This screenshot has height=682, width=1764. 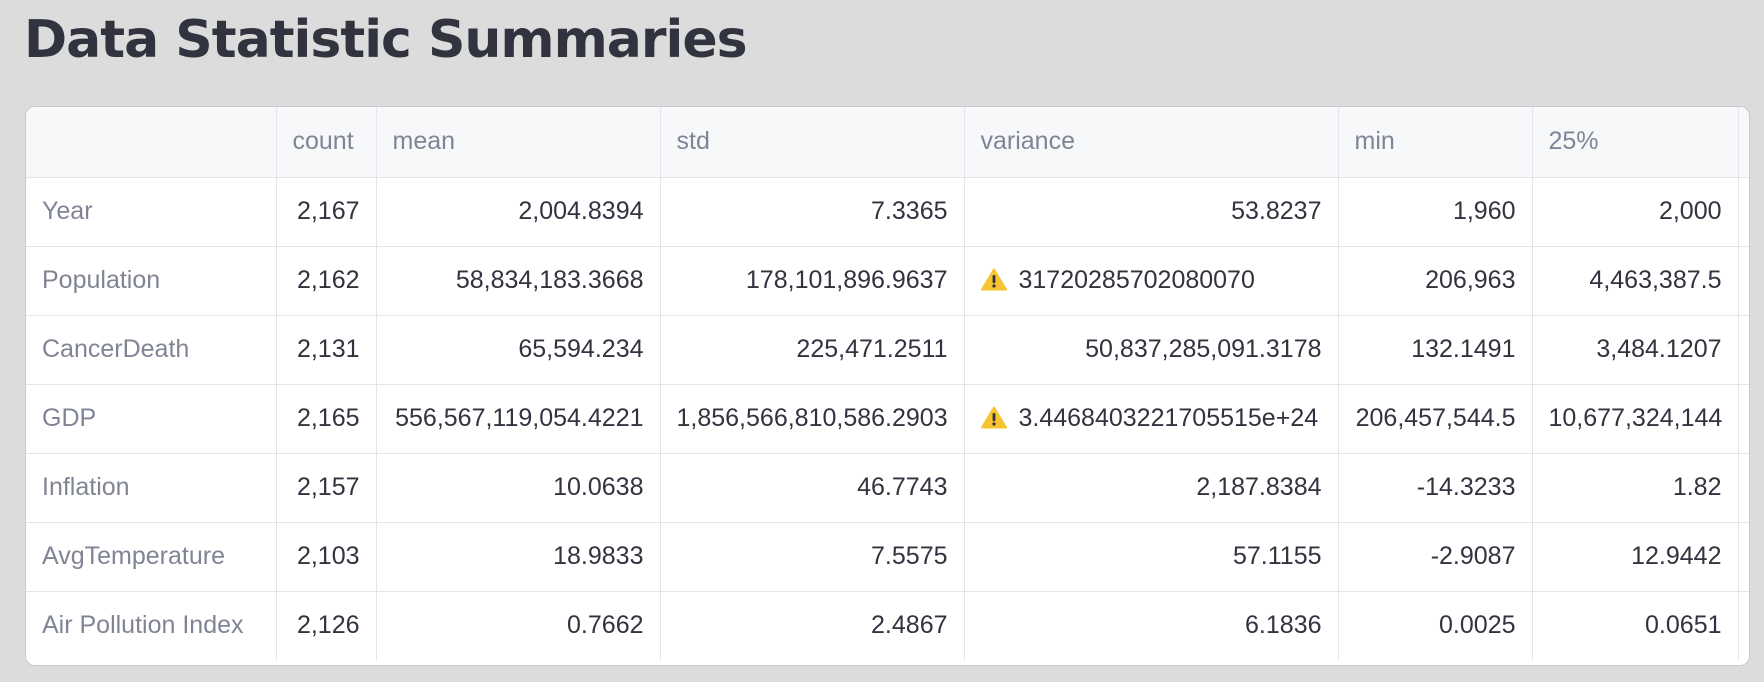 What do you see at coordinates (1635, 419) in the screenshot?
I see `table-cell: 10,677,324,144` at bounding box center [1635, 419].